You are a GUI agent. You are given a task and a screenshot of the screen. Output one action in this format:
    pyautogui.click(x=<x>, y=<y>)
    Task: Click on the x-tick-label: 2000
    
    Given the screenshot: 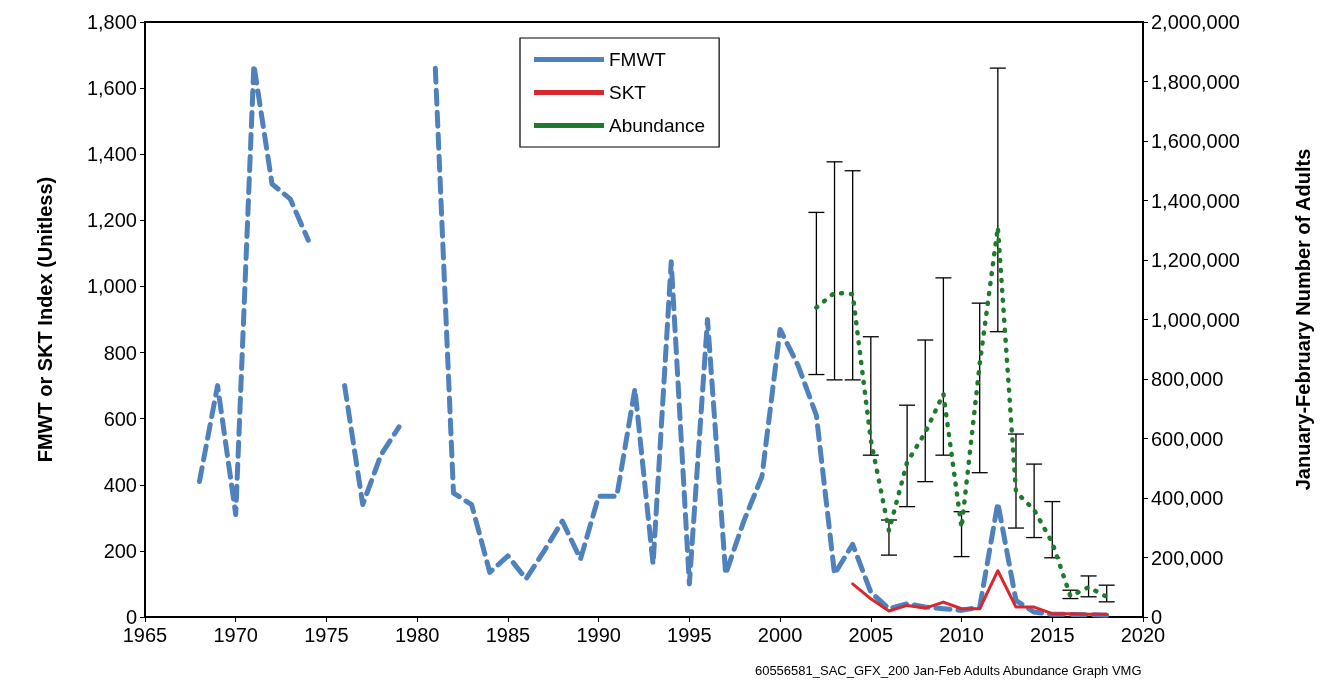 What is the action you would take?
    pyautogui.click(x=780, y=635)
    